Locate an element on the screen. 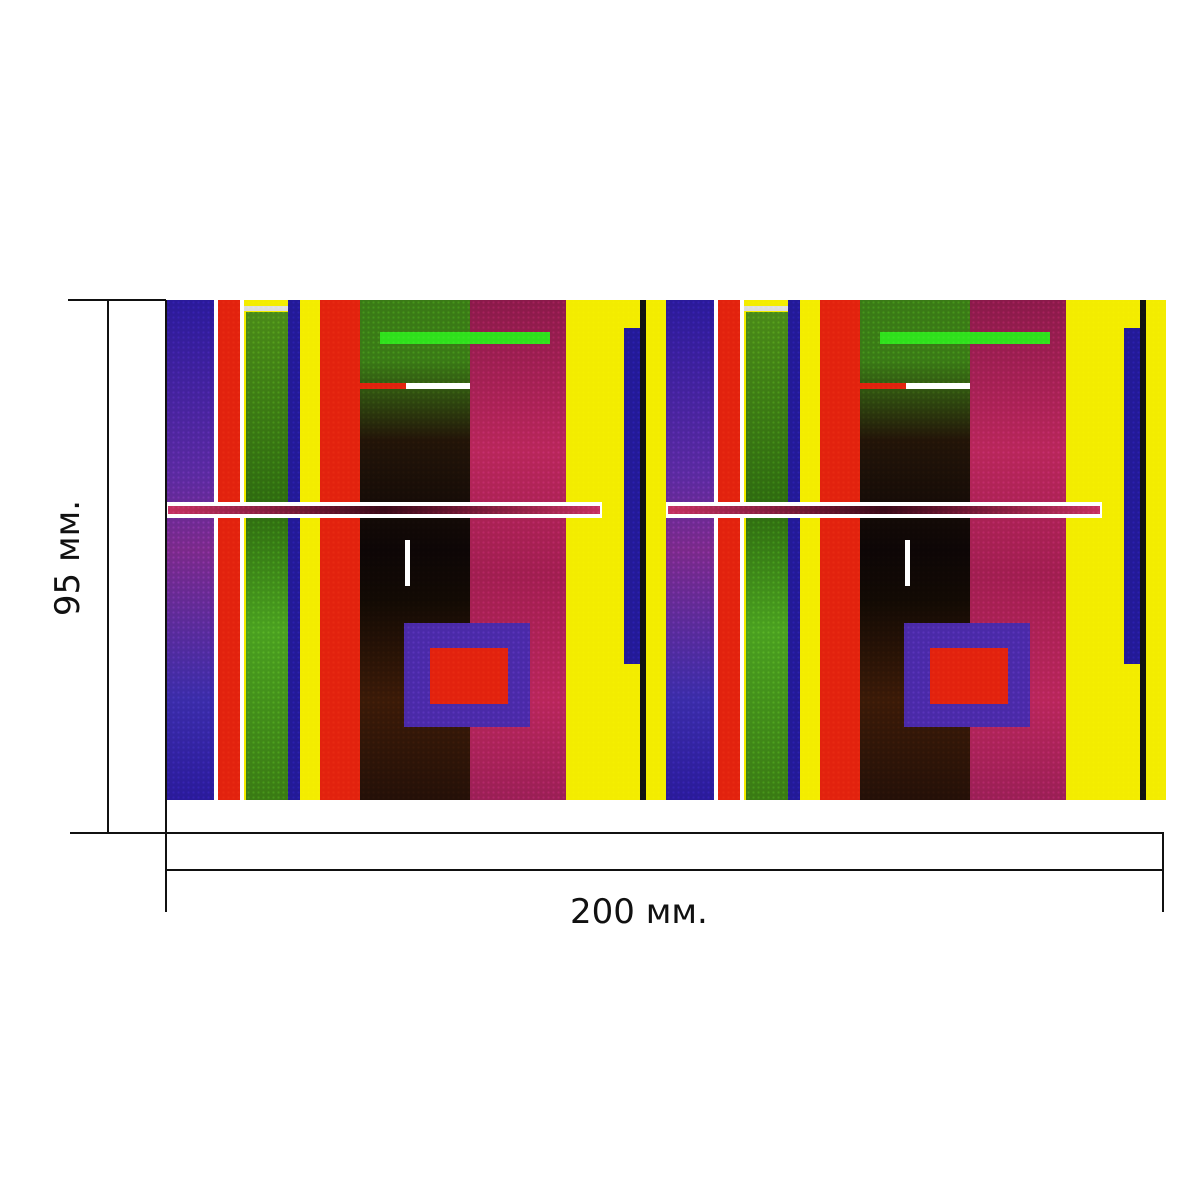  width-dimension-line is located at coordinates (665, 870).